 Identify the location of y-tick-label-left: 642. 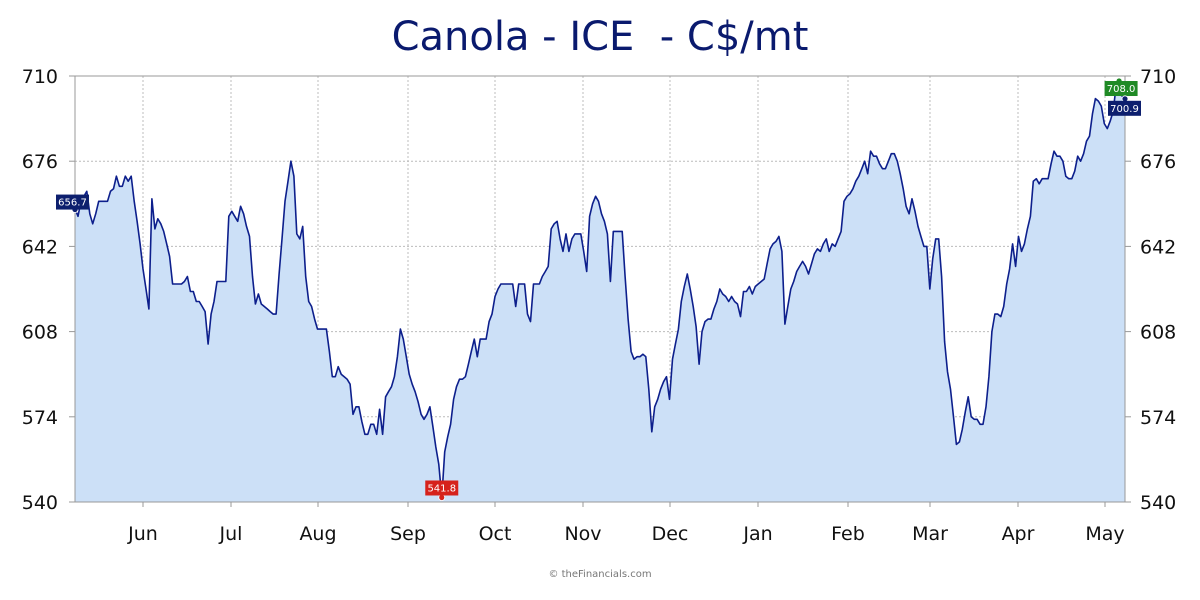
(40, 247).